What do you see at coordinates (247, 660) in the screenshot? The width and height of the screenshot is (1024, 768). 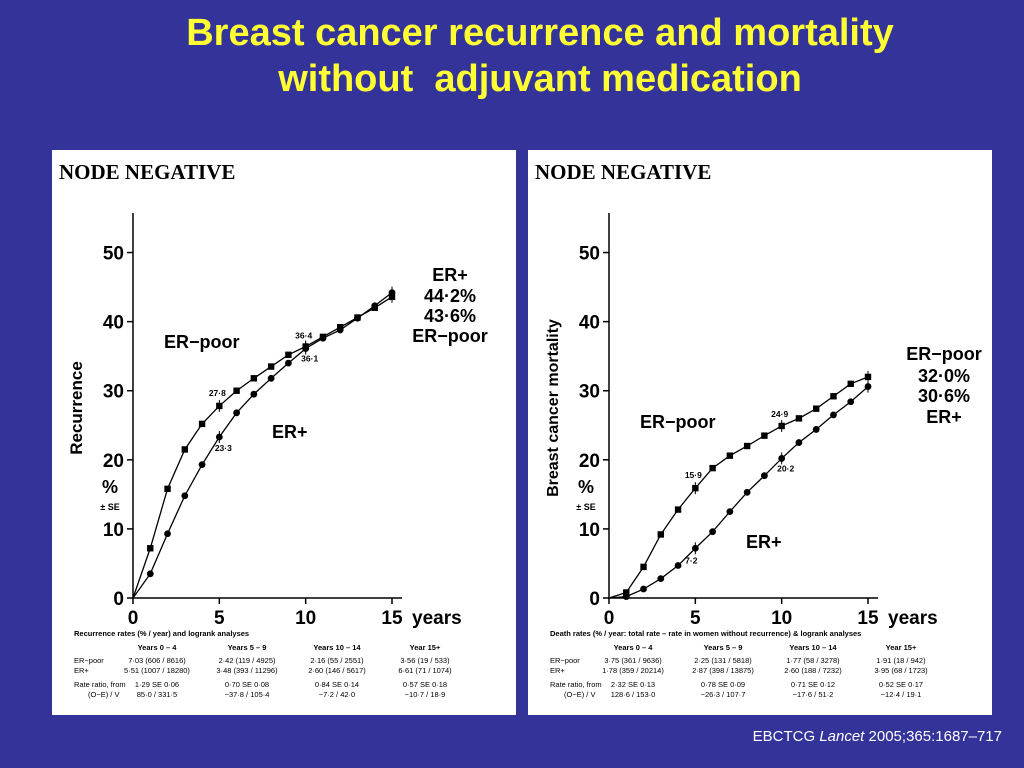 I see `table-cell: 2·42 (119 / 4925)` at bounding box center [247, 660].